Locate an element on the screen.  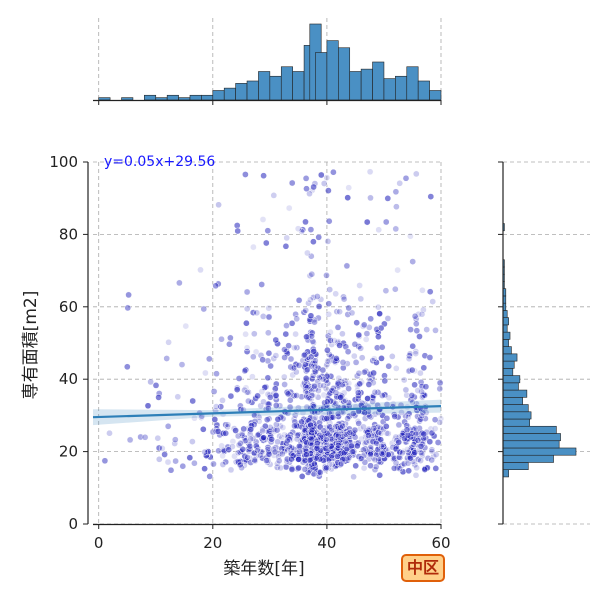
y-tick-label: 40 is located at coordinates (68, 379).